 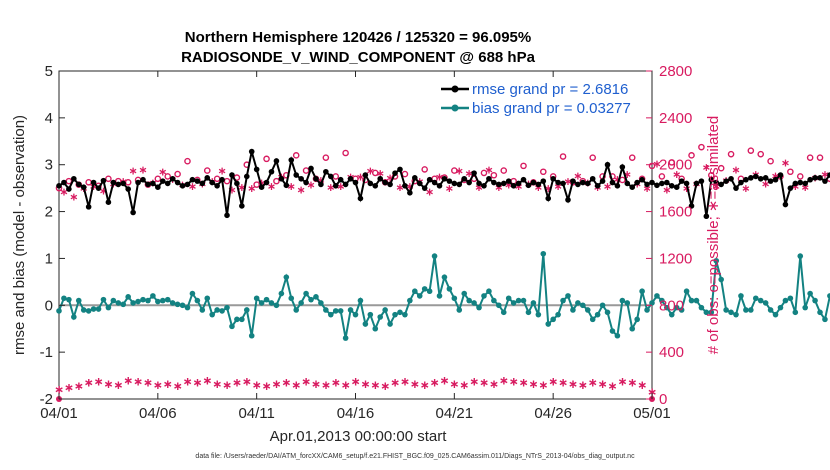 What do you see at coordinates (551, 108) in the screenshot?
I see `legend-bias-label: bias grand pr = 0.03277` at bounding box center [551, 108].